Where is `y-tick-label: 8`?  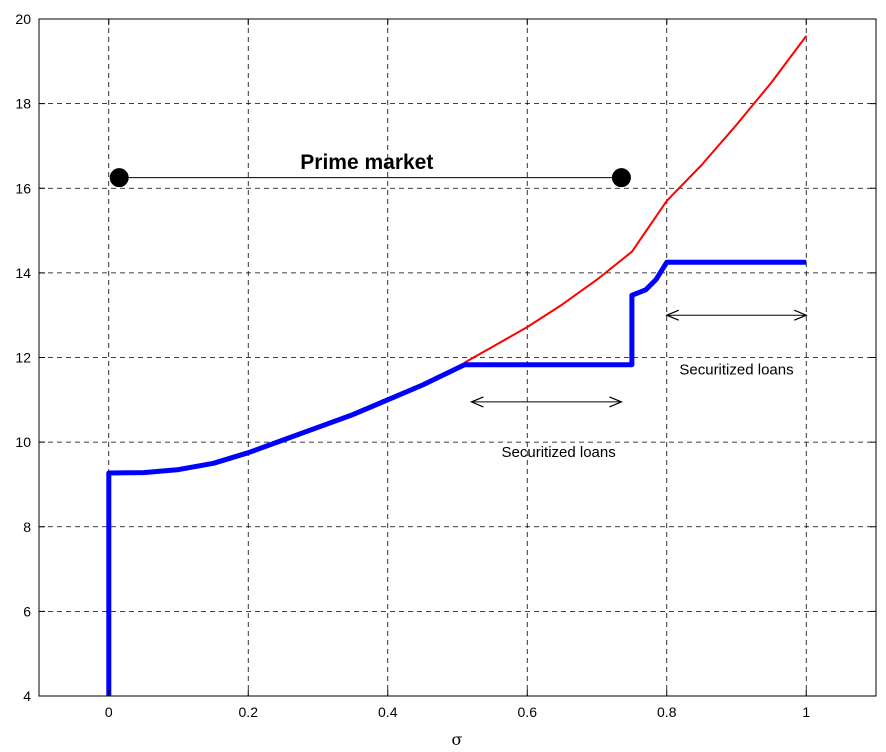
y-tick-label: 8 is located at coordinates (27, 527).